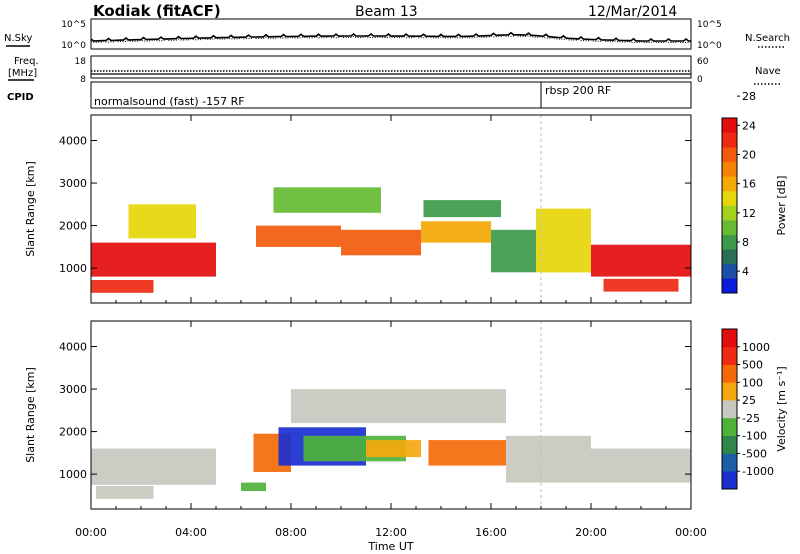 The height and width of the screenshot is (554, 800). Describe the element at coordinates (752, 382) in the screenshot. I see `colorbar-tick-label: 100` at that location.